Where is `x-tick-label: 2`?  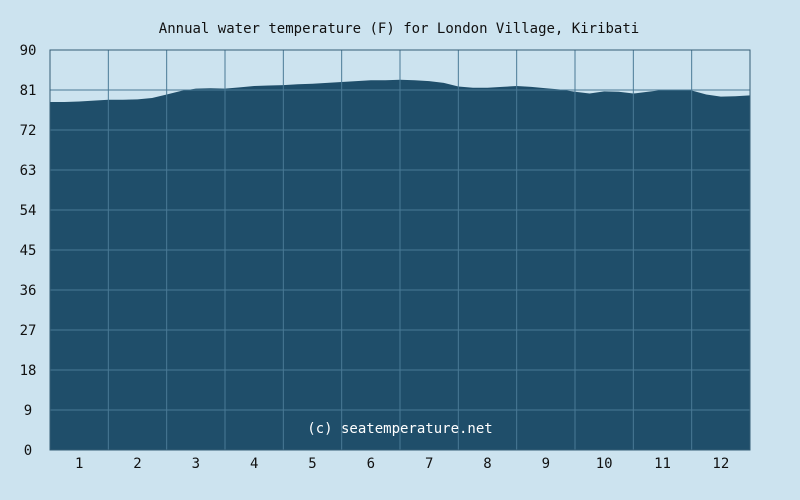 x-tick-label: 2 is located at coordinates (137, 464).